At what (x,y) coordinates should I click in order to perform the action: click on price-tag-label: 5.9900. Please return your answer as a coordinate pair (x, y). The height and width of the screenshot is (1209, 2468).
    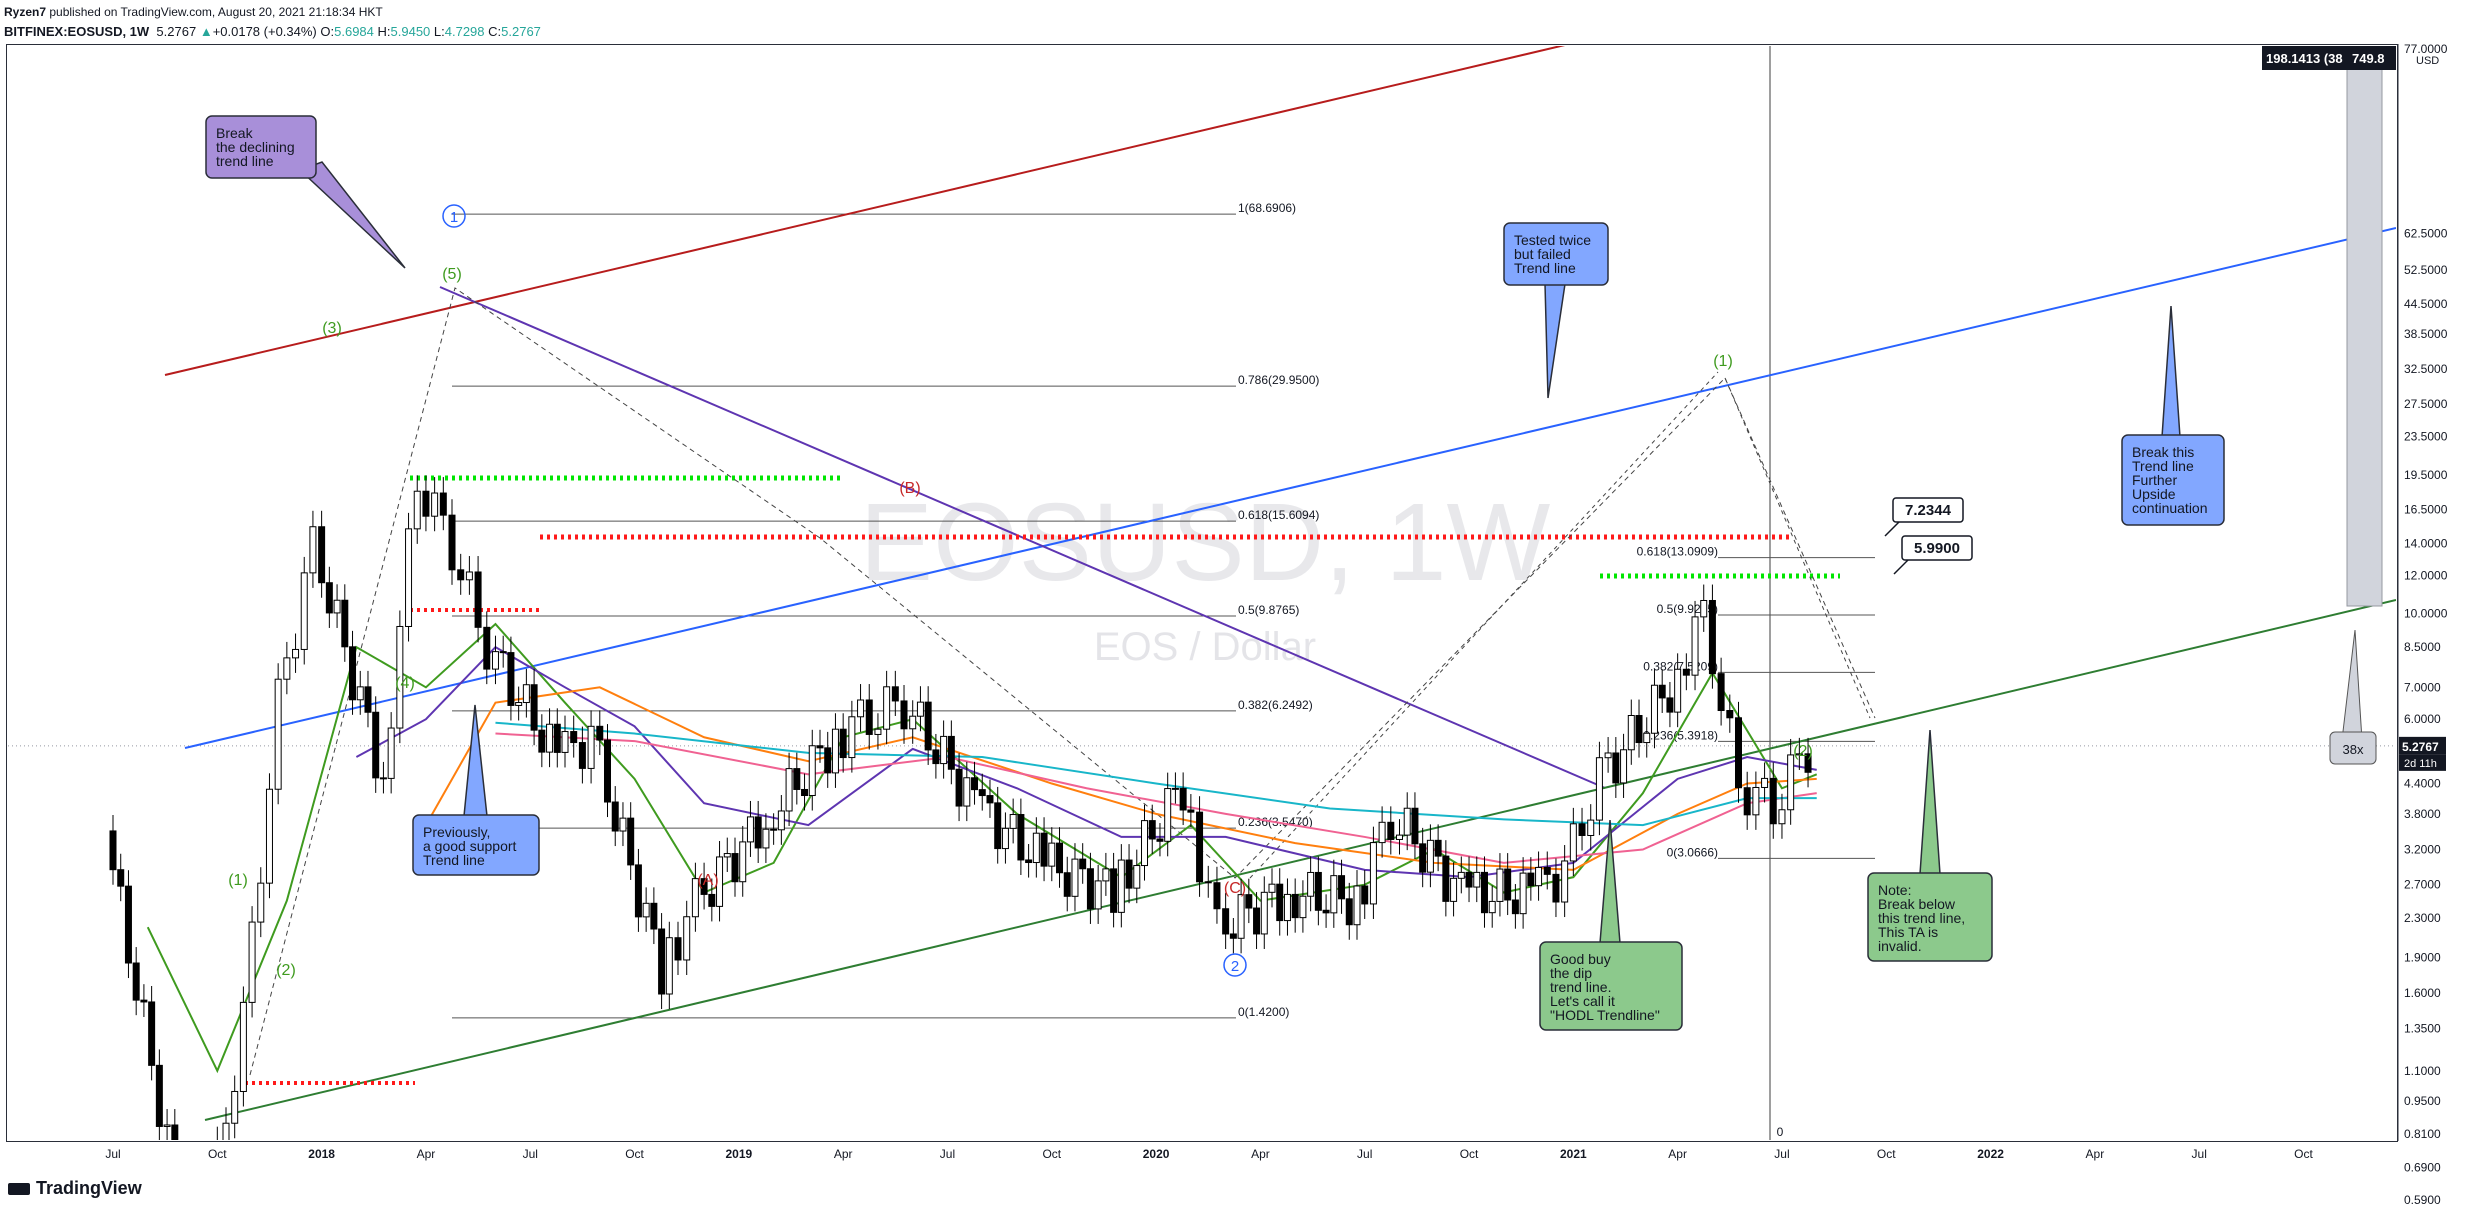
    Looking at the image, I should click on (1937, 548).